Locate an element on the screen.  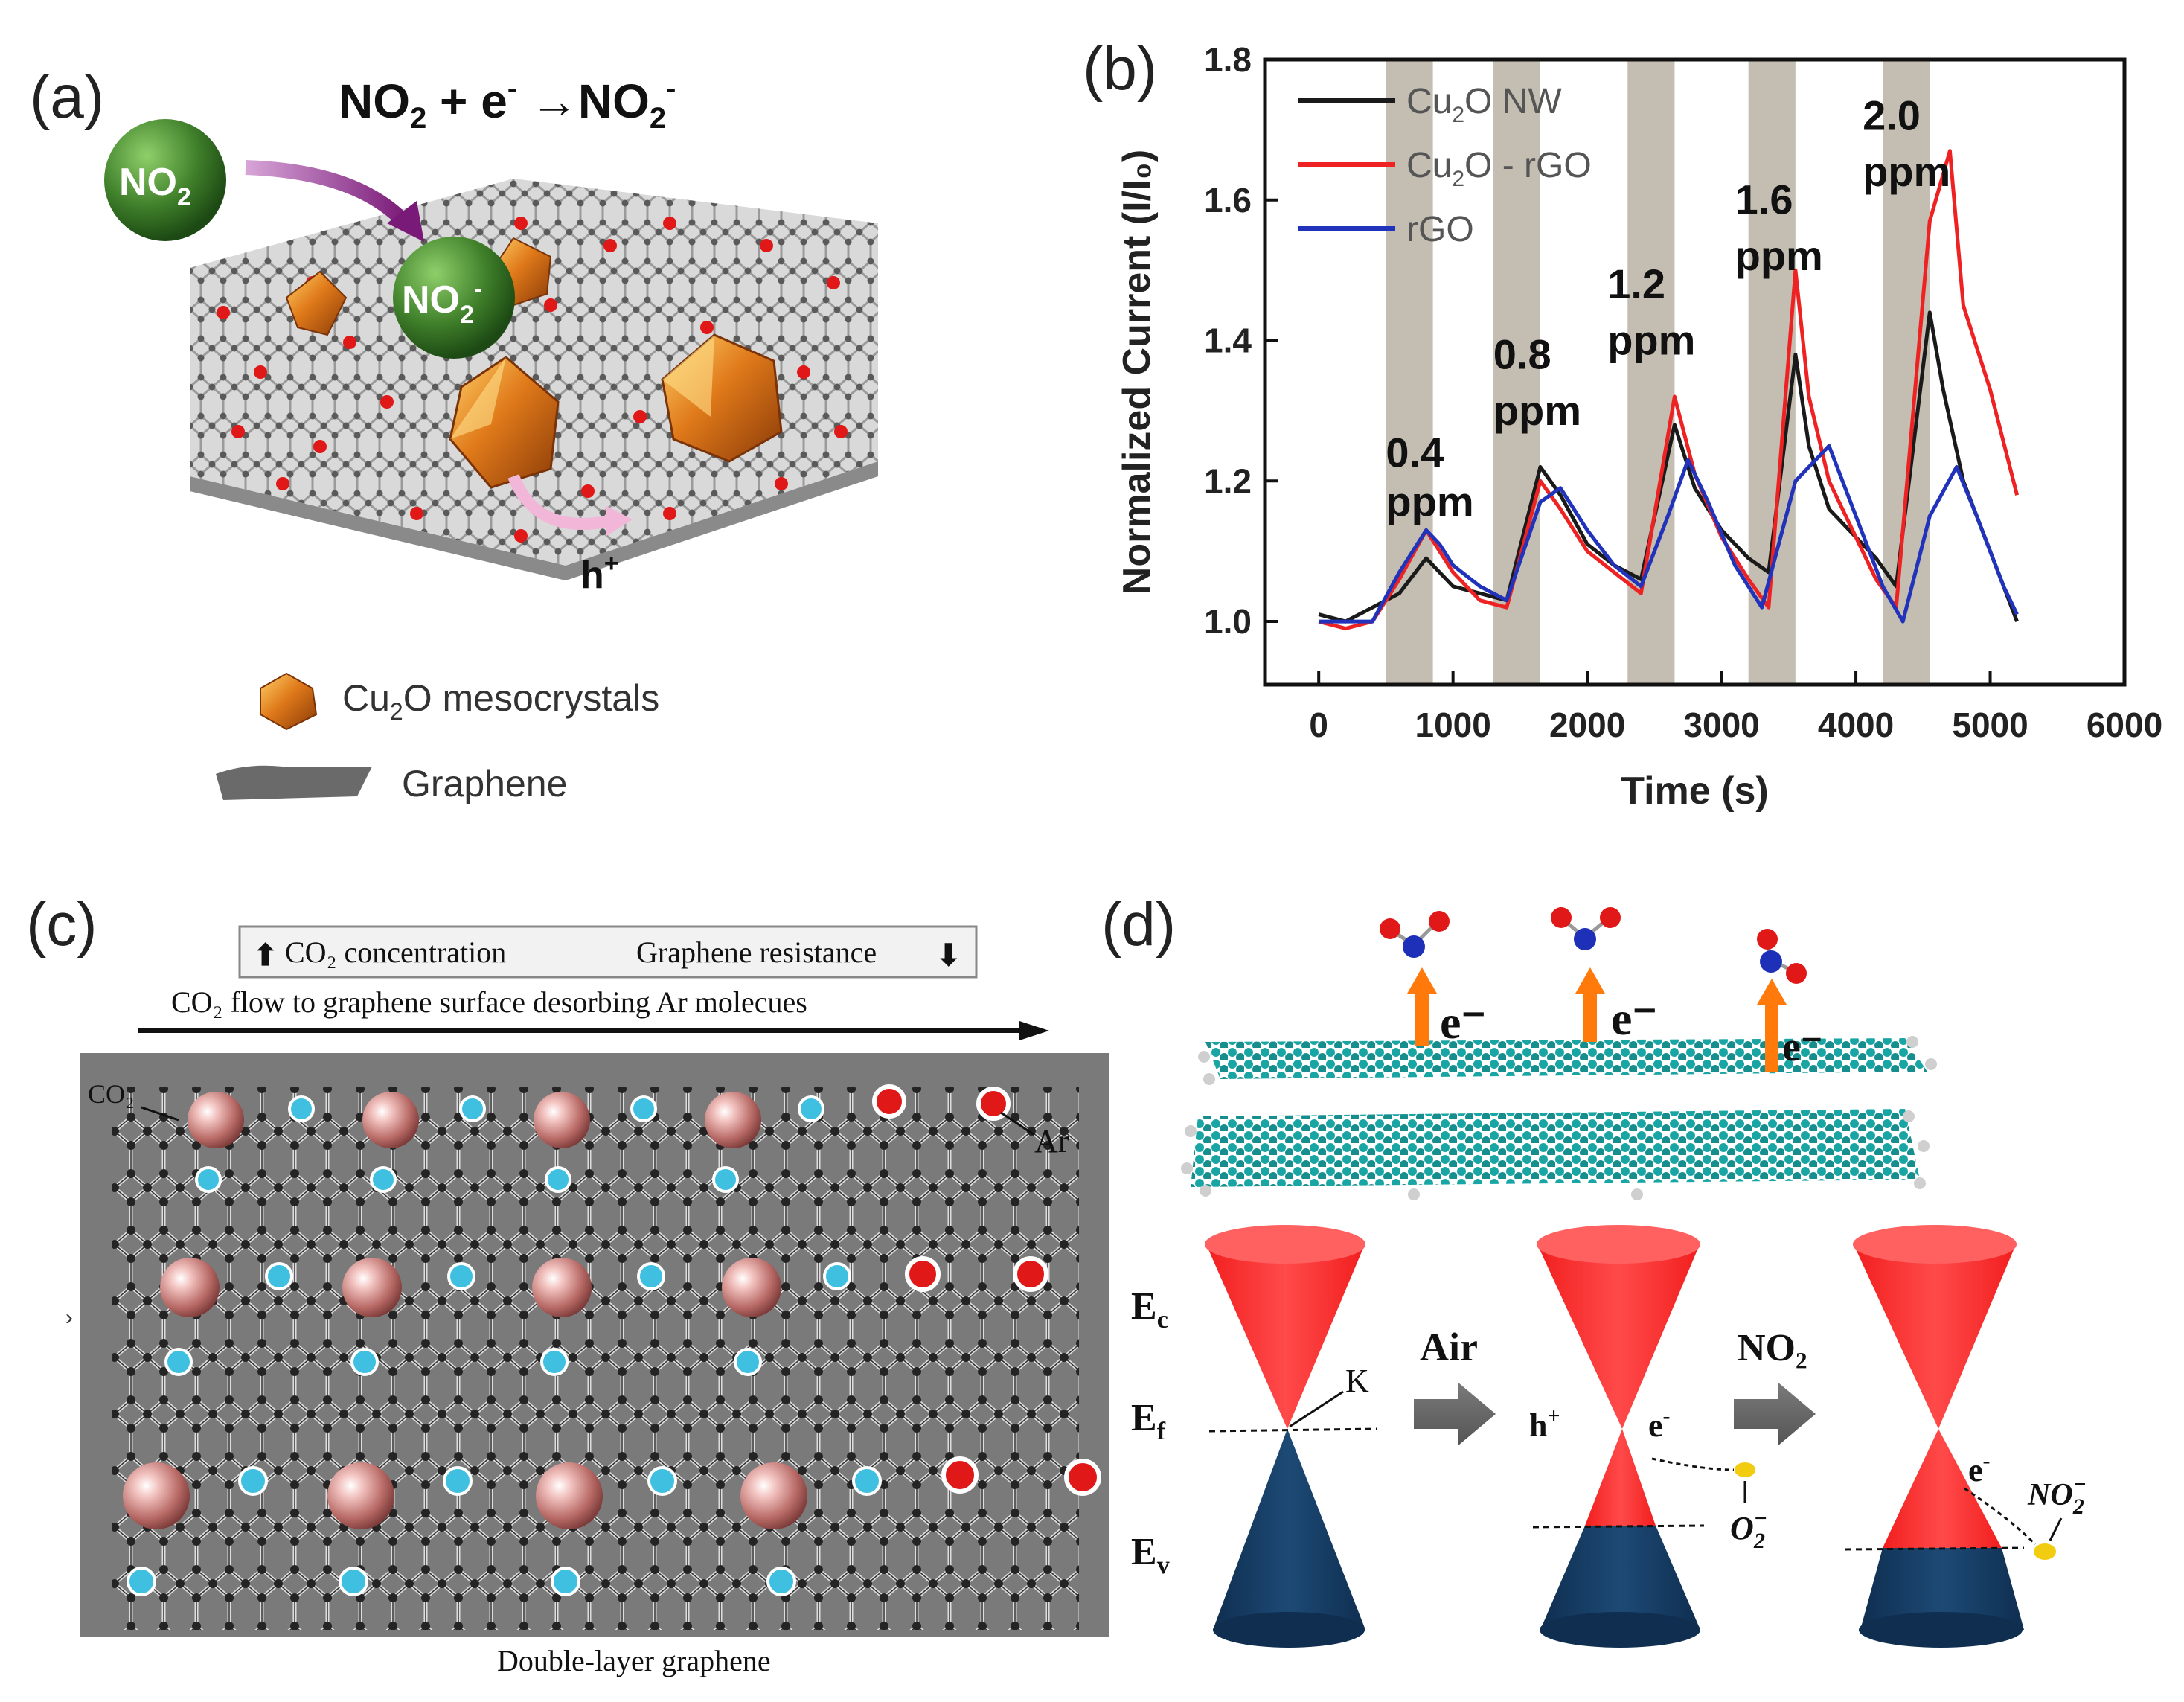
hole-arrow-head is located at coordinates (619, 521).